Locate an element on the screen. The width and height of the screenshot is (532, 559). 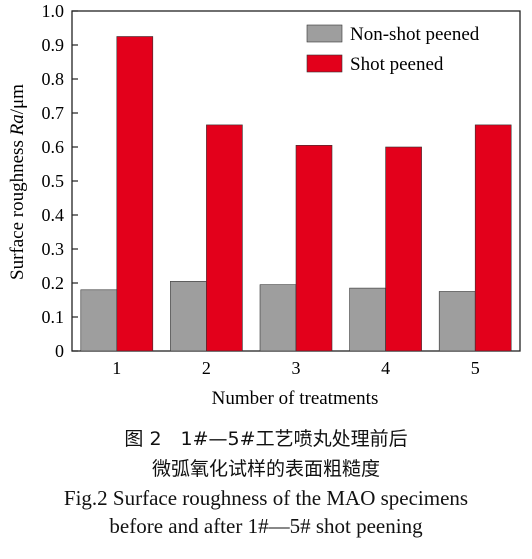
legend-swatch-shot-peened is located at coordinates (324, 63).